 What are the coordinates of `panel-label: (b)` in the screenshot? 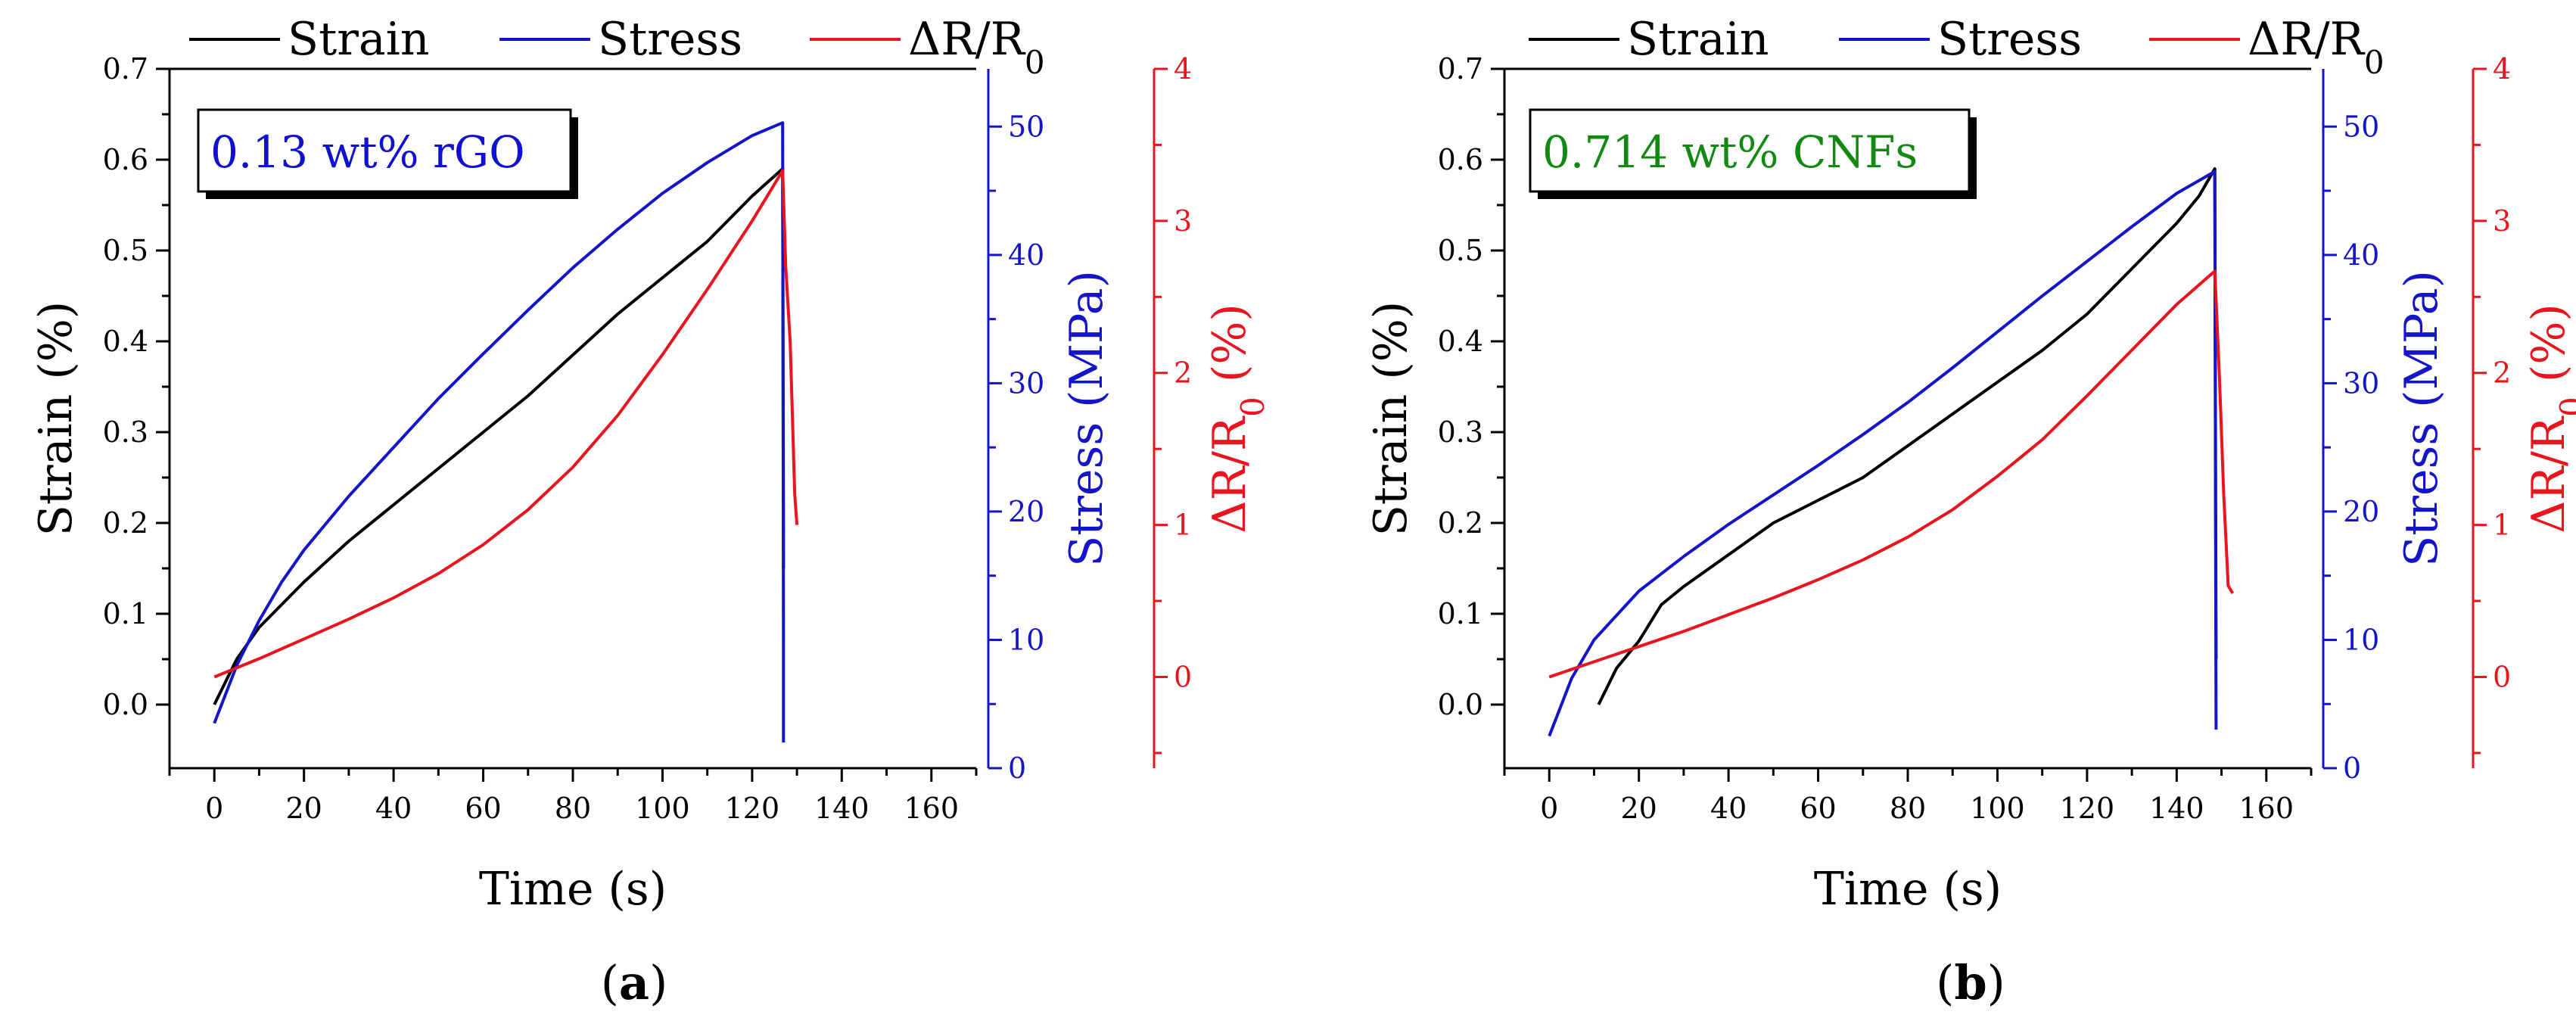 It's located at (1970, 982).